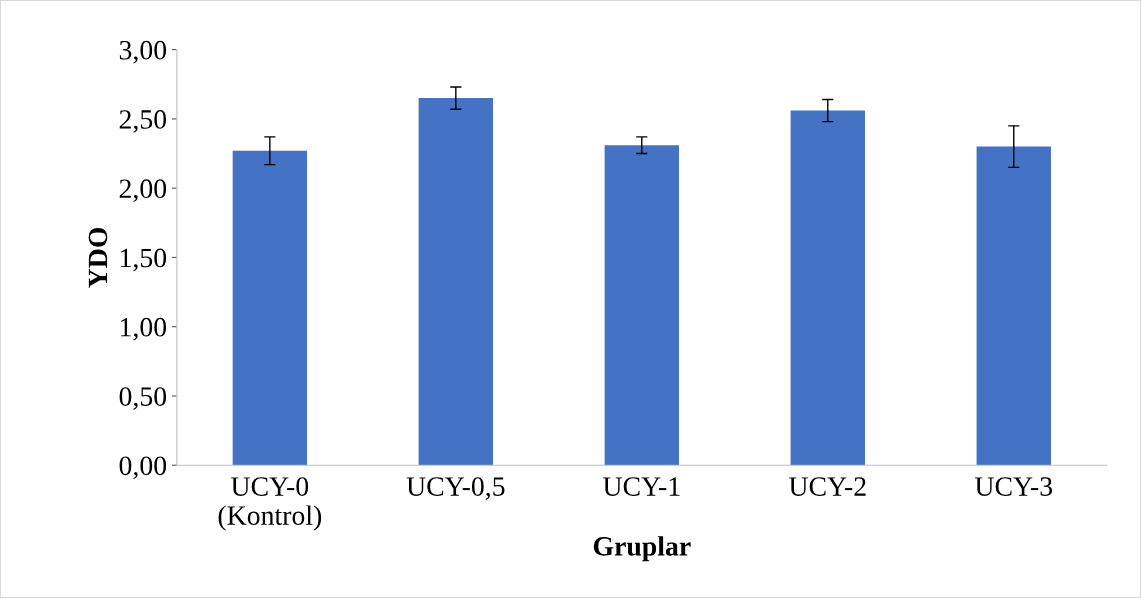 This screenshot has width=1141, height=598. What do you see at coordinates (641, 486) in the screenshot?
I see `x-tick-label: UCY-1` at bounding box center [641, 486].